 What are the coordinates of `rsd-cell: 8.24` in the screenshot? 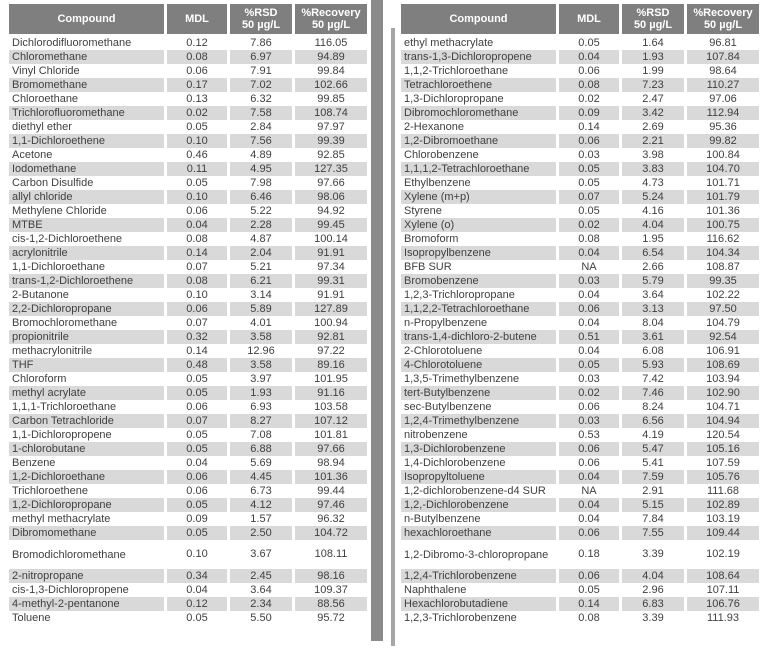 It's located at (653, 407).